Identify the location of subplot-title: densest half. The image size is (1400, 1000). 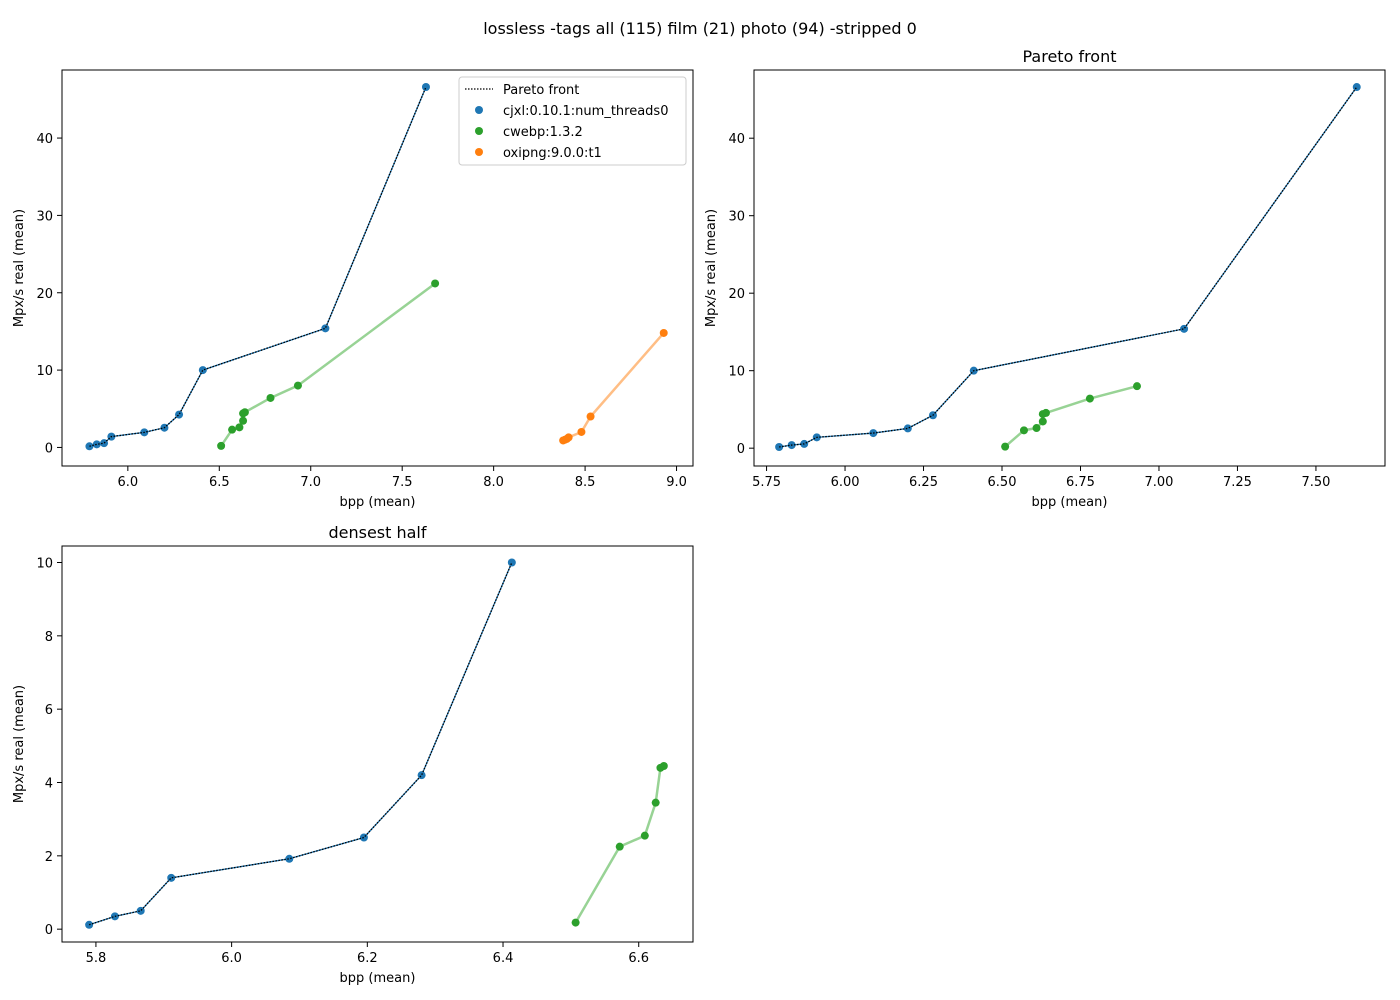
(377, 532).